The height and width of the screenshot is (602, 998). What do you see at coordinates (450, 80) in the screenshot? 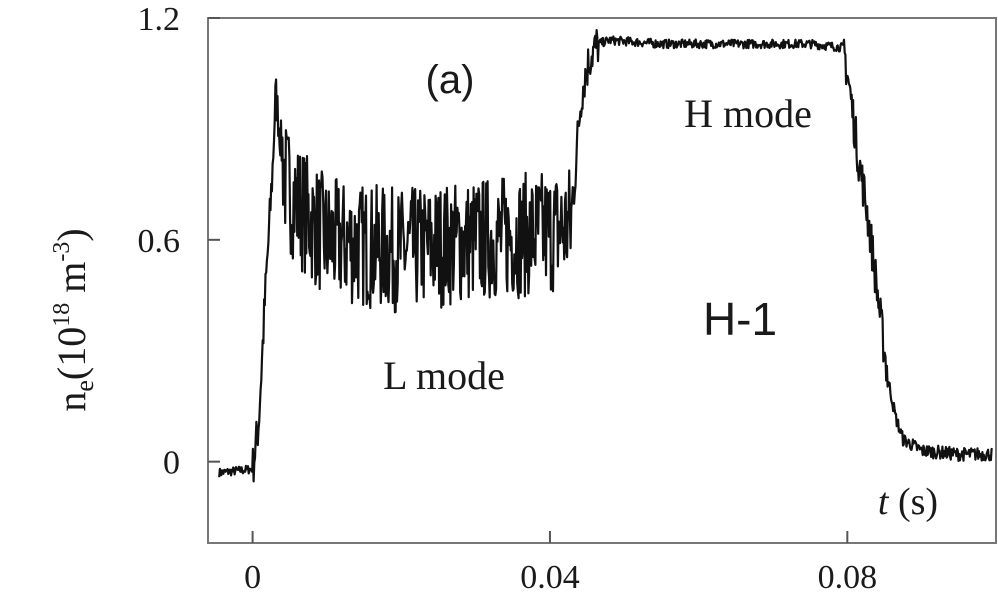
I see `panel-label: (a)` at bounding box center [450, 80].